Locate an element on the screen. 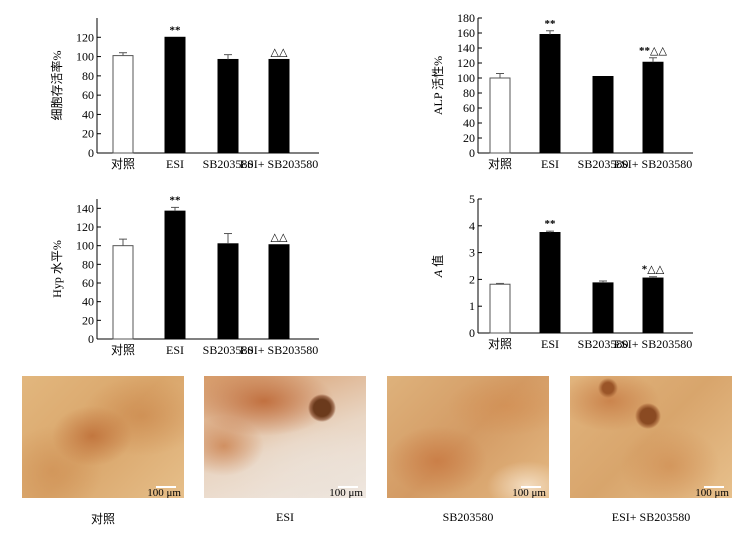 The image size is (745, 533). y-axis-label: A 值 is located at coordinates (437, 266).